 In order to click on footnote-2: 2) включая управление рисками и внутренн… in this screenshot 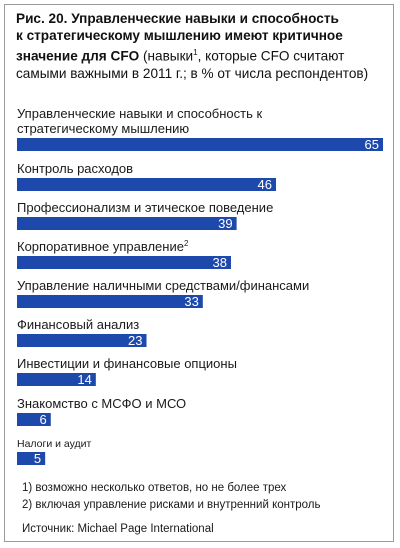, I will do `click(171, 505)`.